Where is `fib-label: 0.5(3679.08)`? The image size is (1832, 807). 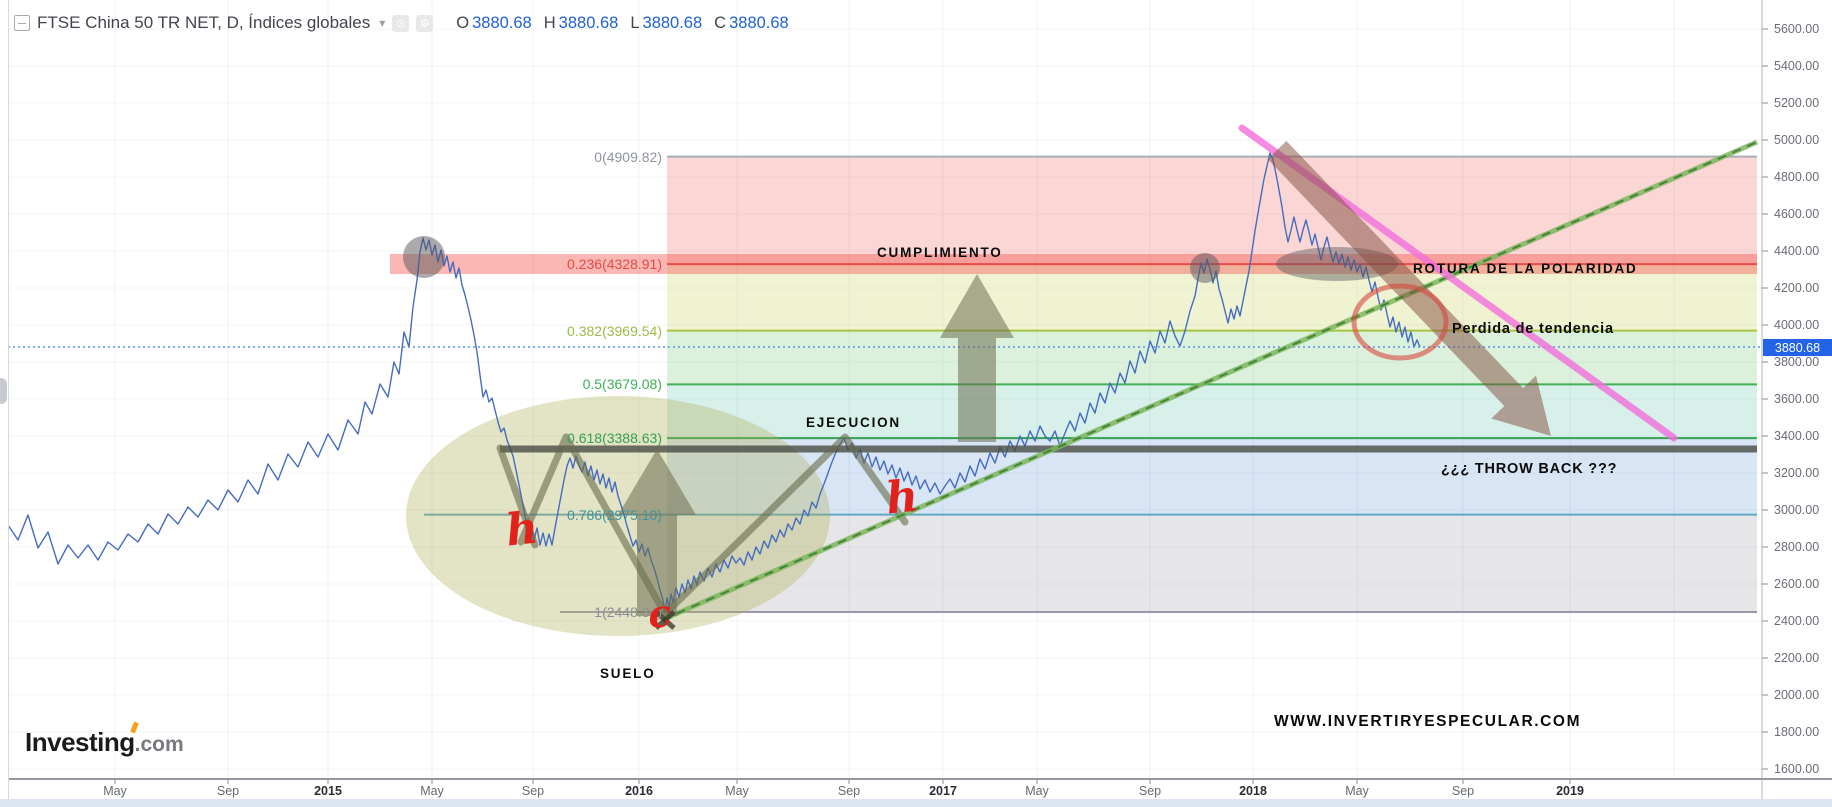 fib-label: 0.5(3679.08) is located at coordinates (622, 384).